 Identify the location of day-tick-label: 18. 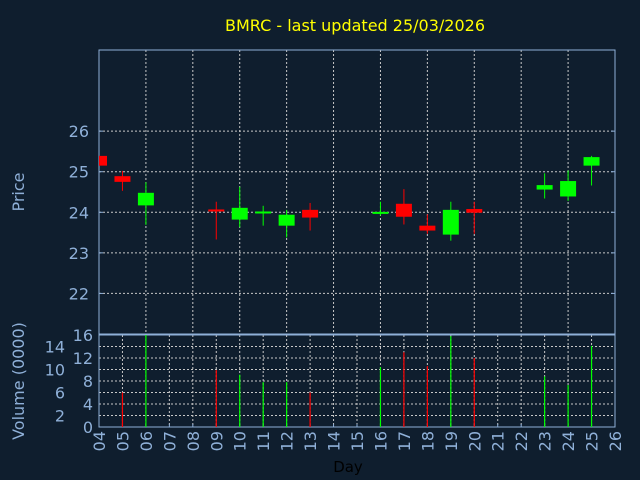
(427, 441).